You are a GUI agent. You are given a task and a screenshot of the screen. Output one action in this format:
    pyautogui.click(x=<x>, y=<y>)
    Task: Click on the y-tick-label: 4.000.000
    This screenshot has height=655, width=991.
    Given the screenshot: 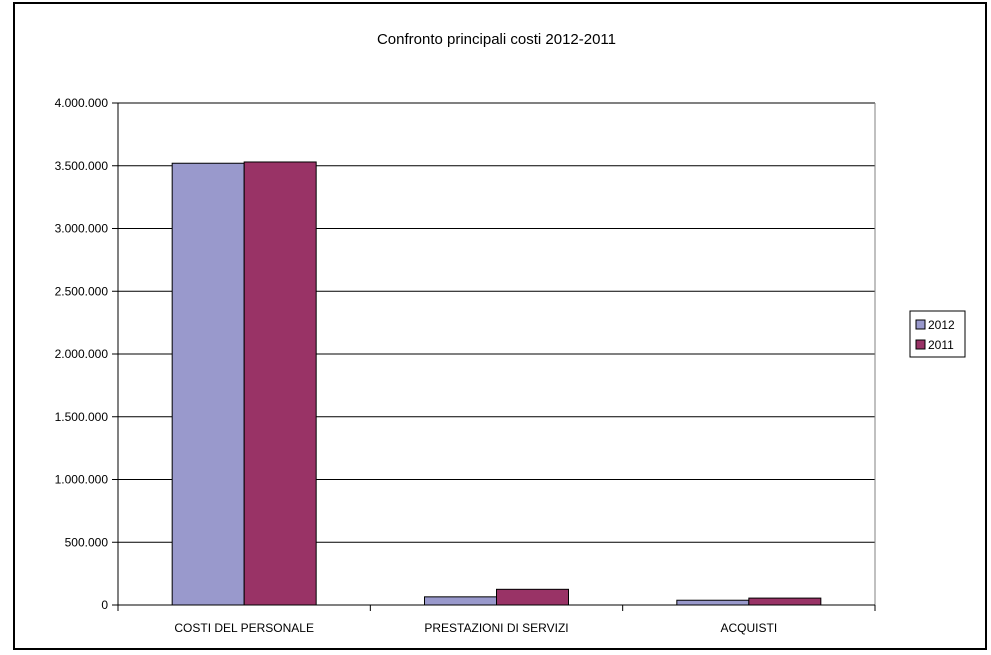 What is the action you would take?
    pyautogui.click(x=82, y=103)
    